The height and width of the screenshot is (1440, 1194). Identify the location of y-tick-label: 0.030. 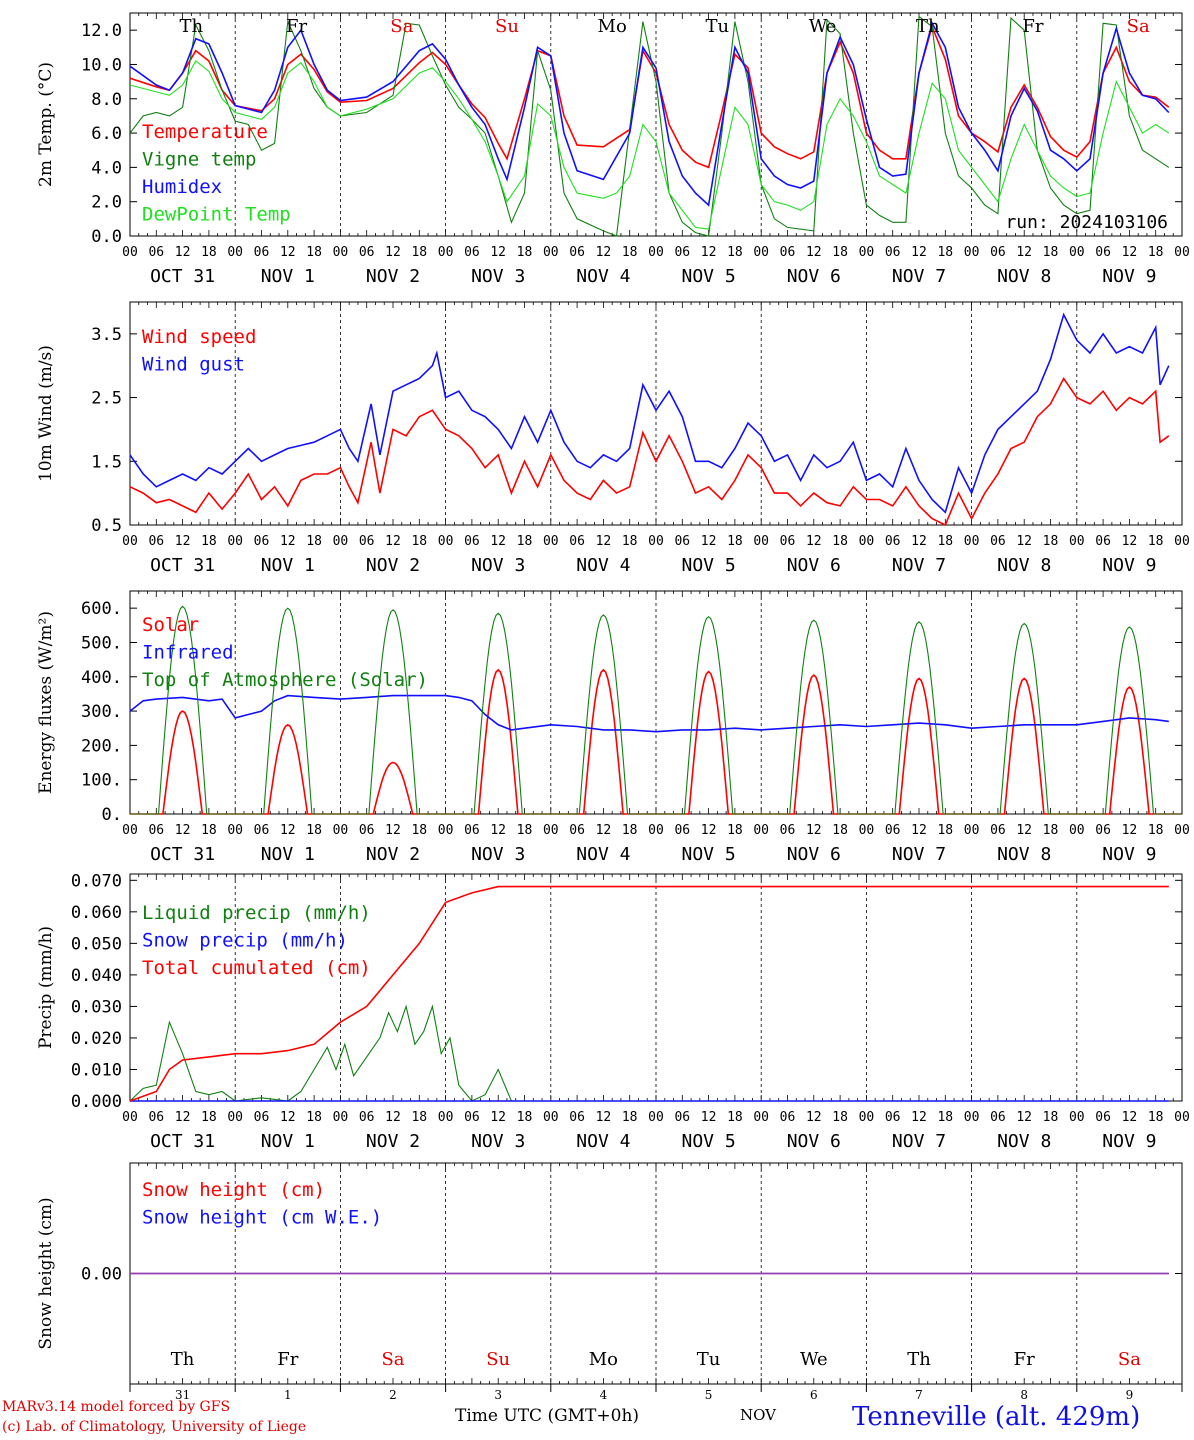
(96, 1007).